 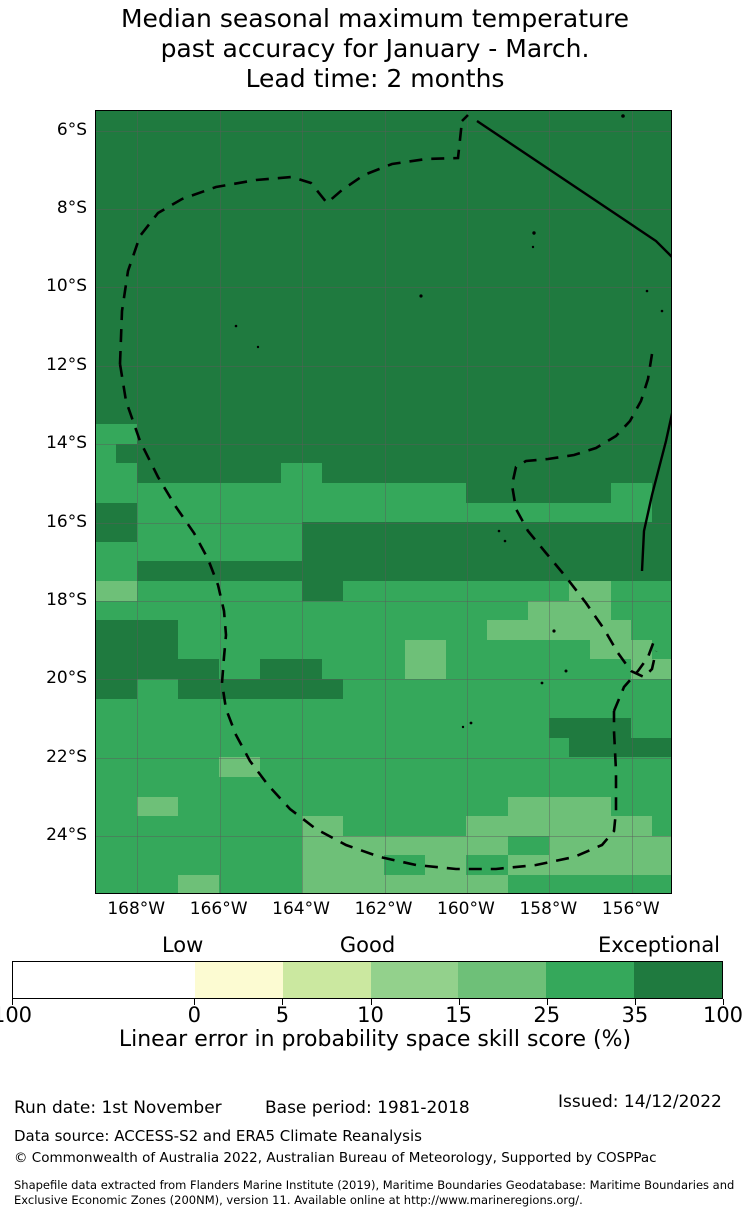 What do you see at coordinates (282, 1015) in the screenshot?
I see `colorbar-tick-label: 5` at bounding box center [282, 1015].